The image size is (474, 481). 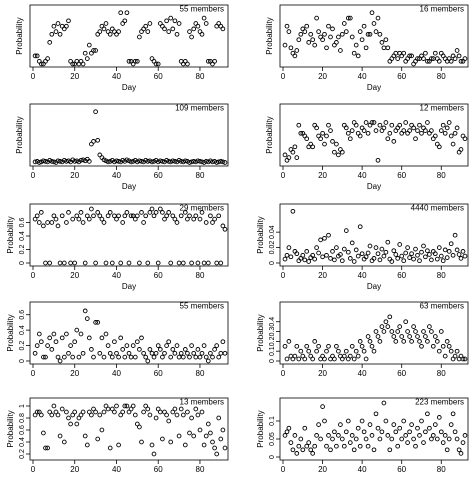 I want to click on panel-title: 29 members, so click(x=202, y=208).